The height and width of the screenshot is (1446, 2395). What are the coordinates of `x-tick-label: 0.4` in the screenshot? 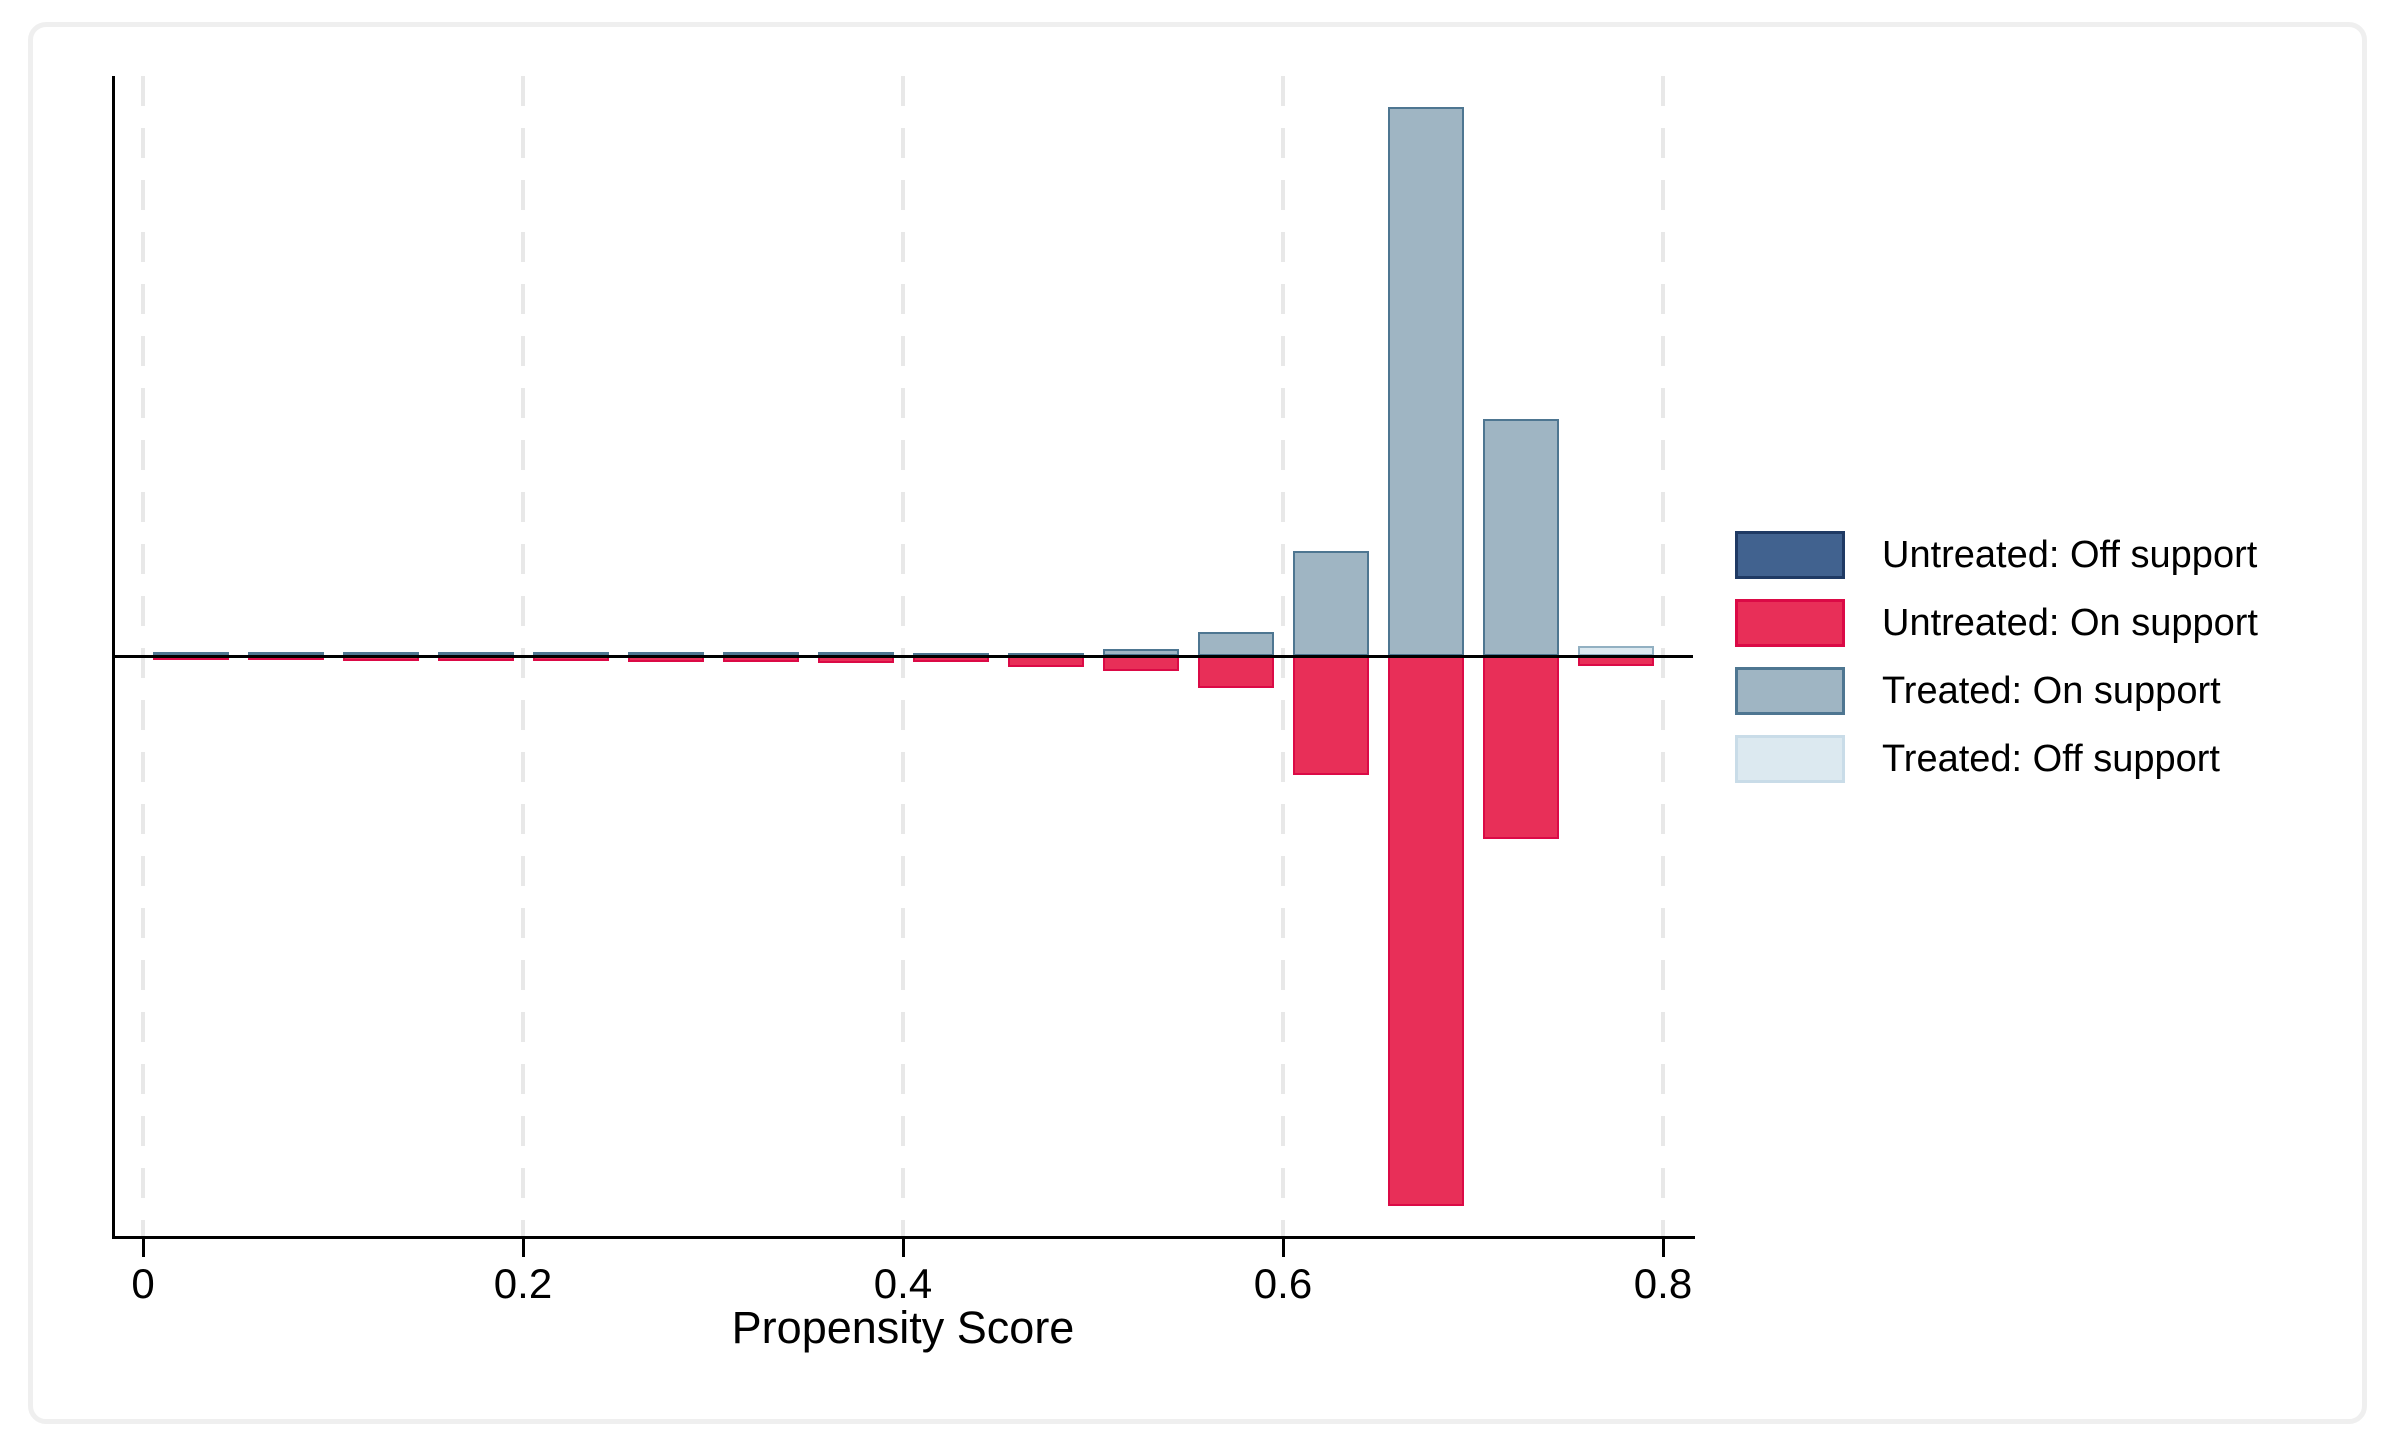 It's located at (903, 1283).